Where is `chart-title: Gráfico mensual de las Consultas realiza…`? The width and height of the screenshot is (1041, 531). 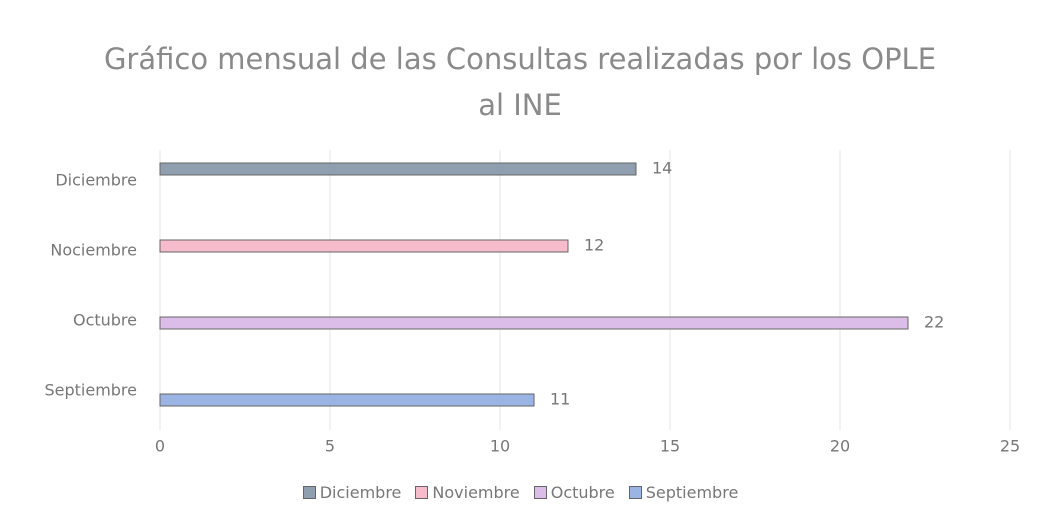
chart-title: Gráfico mensual de las Consultas realiza… is located at coordinates (520, 82).